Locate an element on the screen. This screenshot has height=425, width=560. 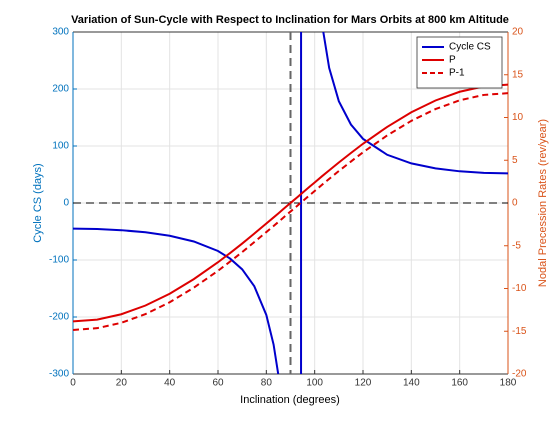
legend-label: P-1 is located at coordinates (457, 73).